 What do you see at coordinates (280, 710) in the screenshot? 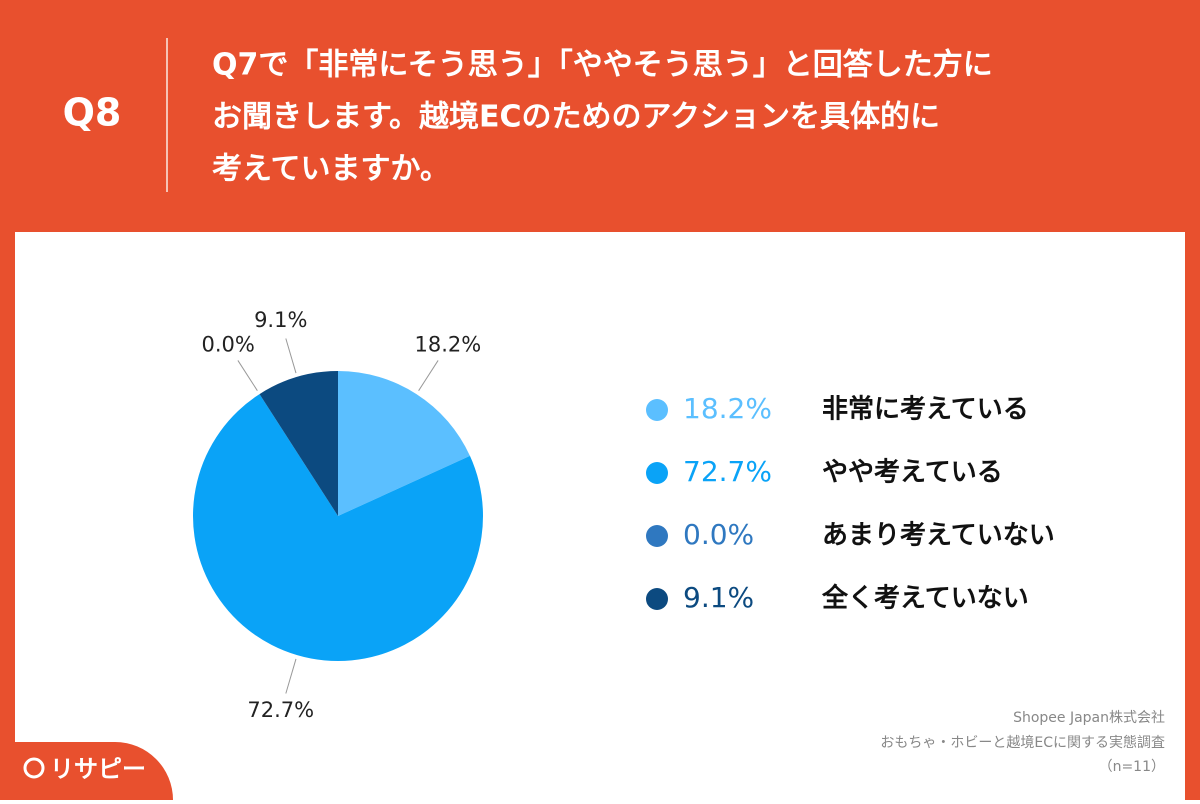
I see `pie-label: 72.7%` at bounding box center [280, 710].